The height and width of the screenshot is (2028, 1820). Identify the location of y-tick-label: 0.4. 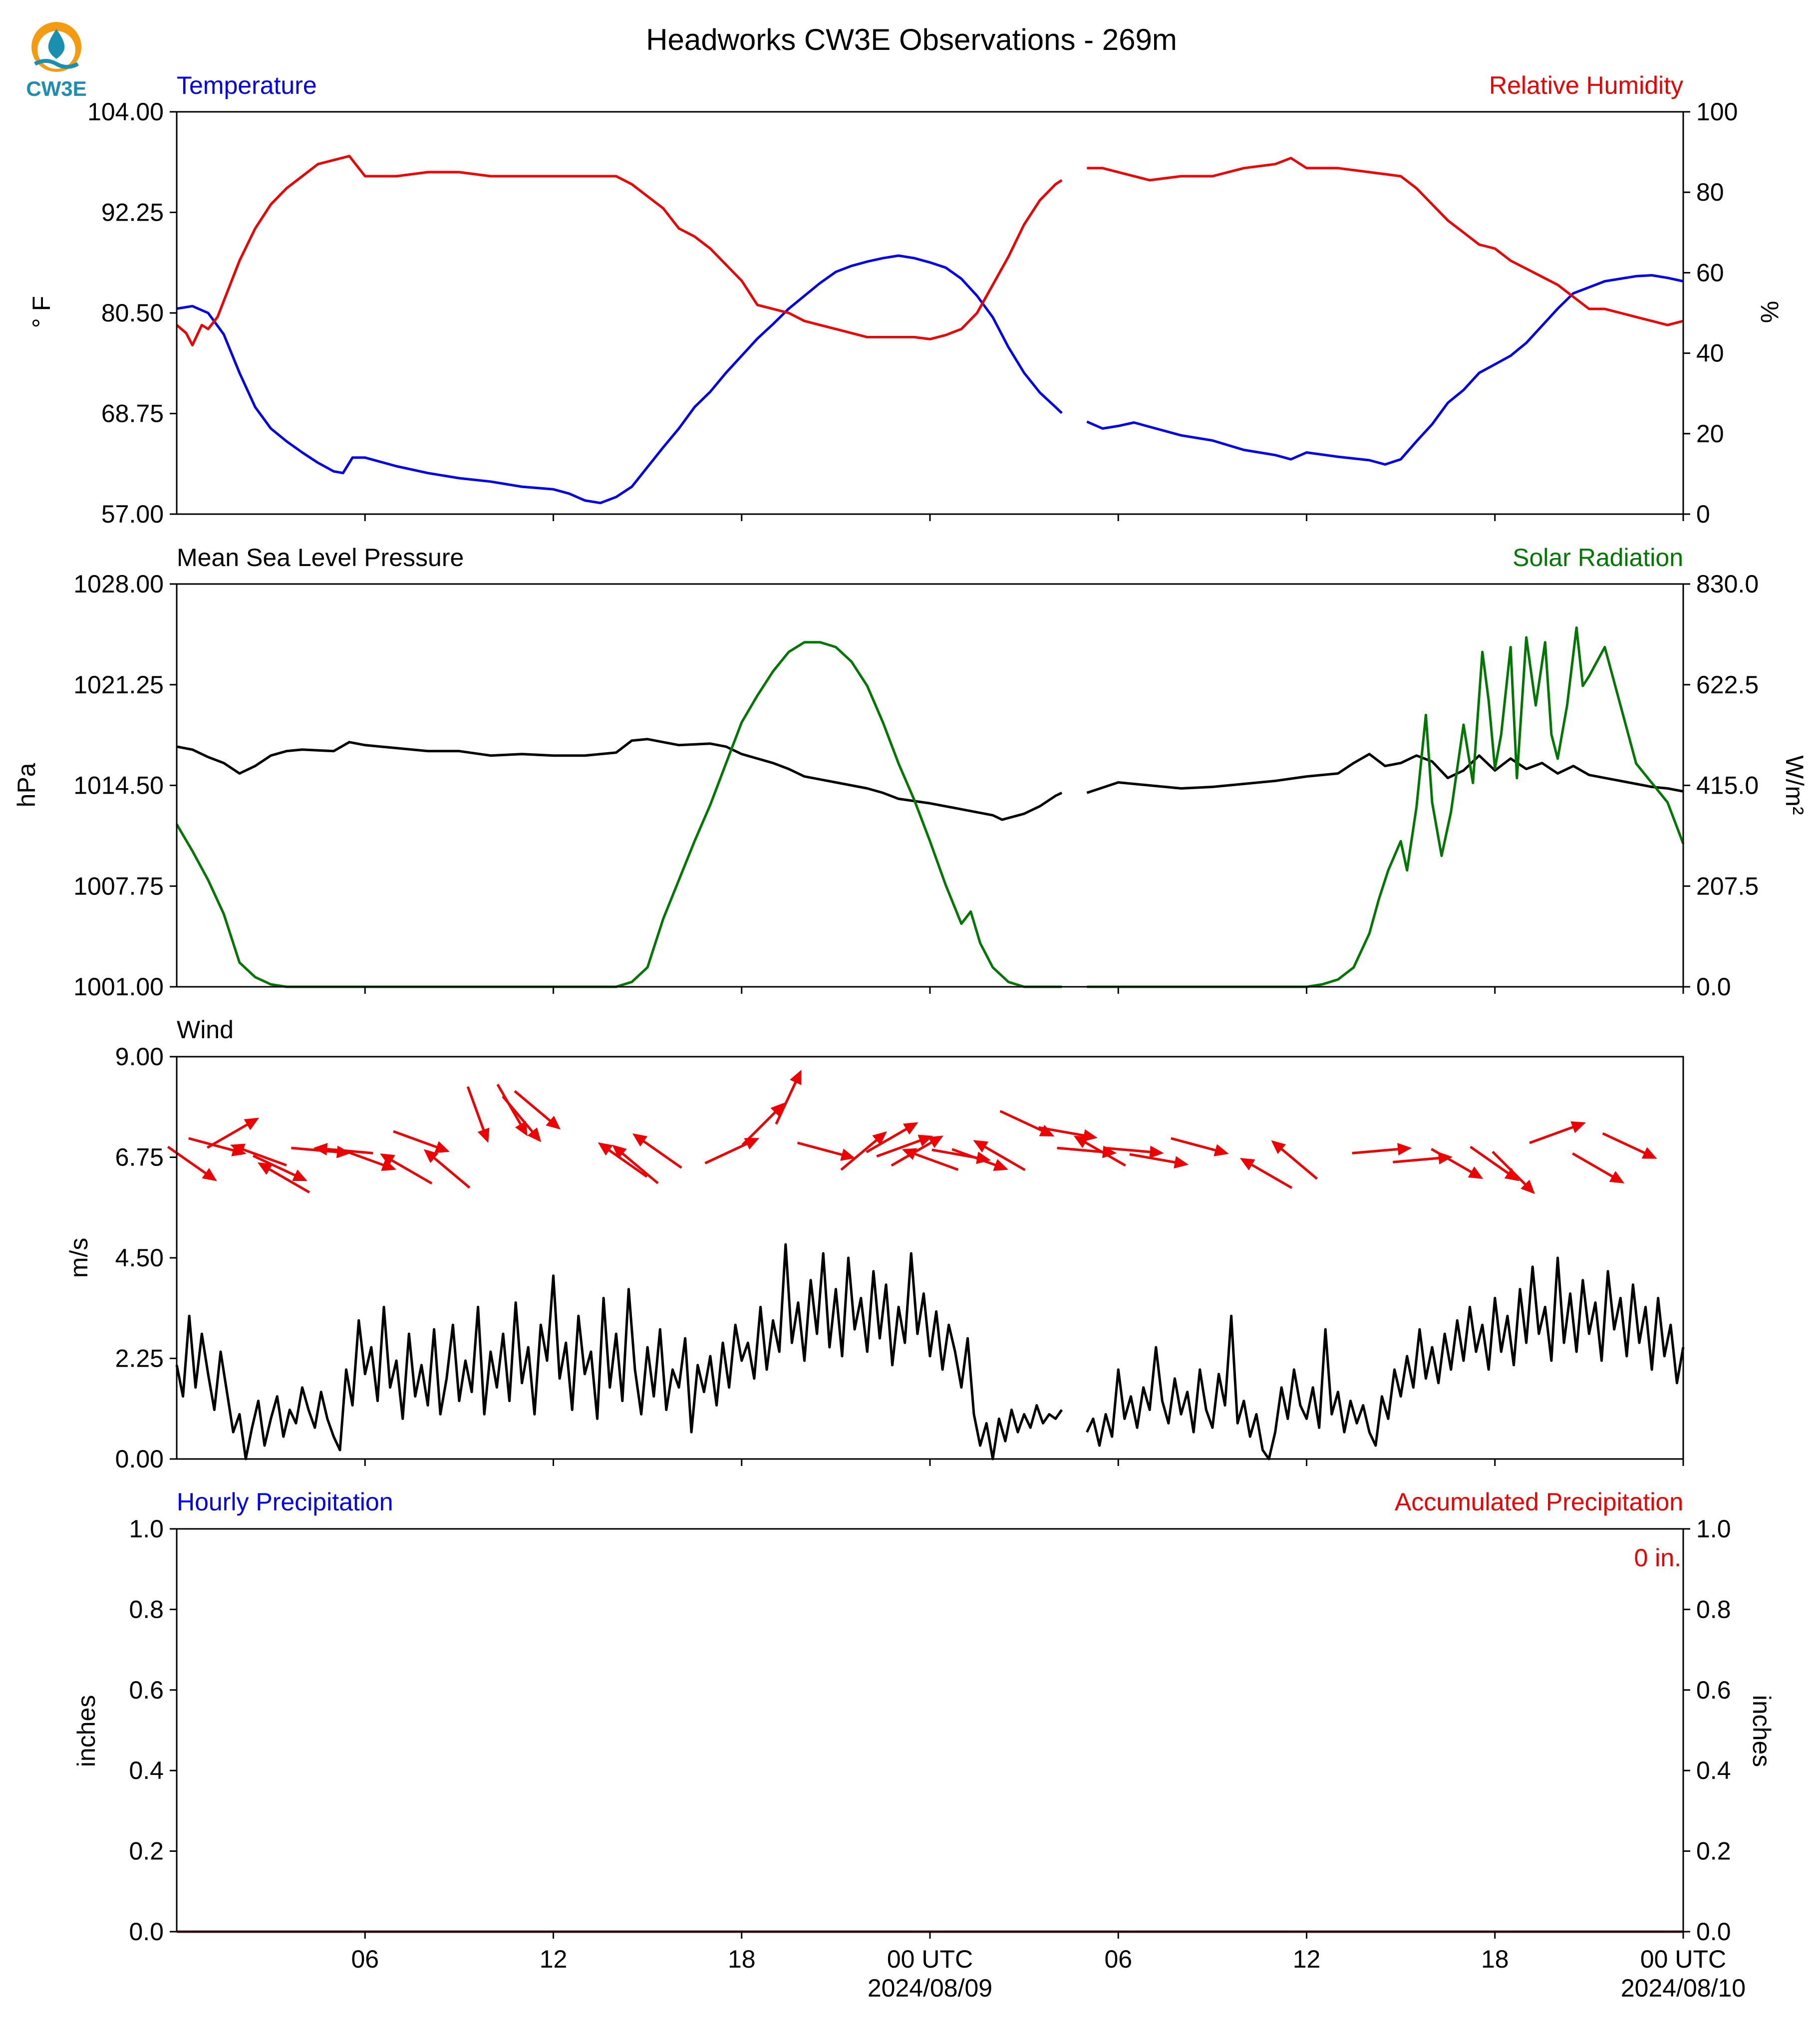
(146, 1770).